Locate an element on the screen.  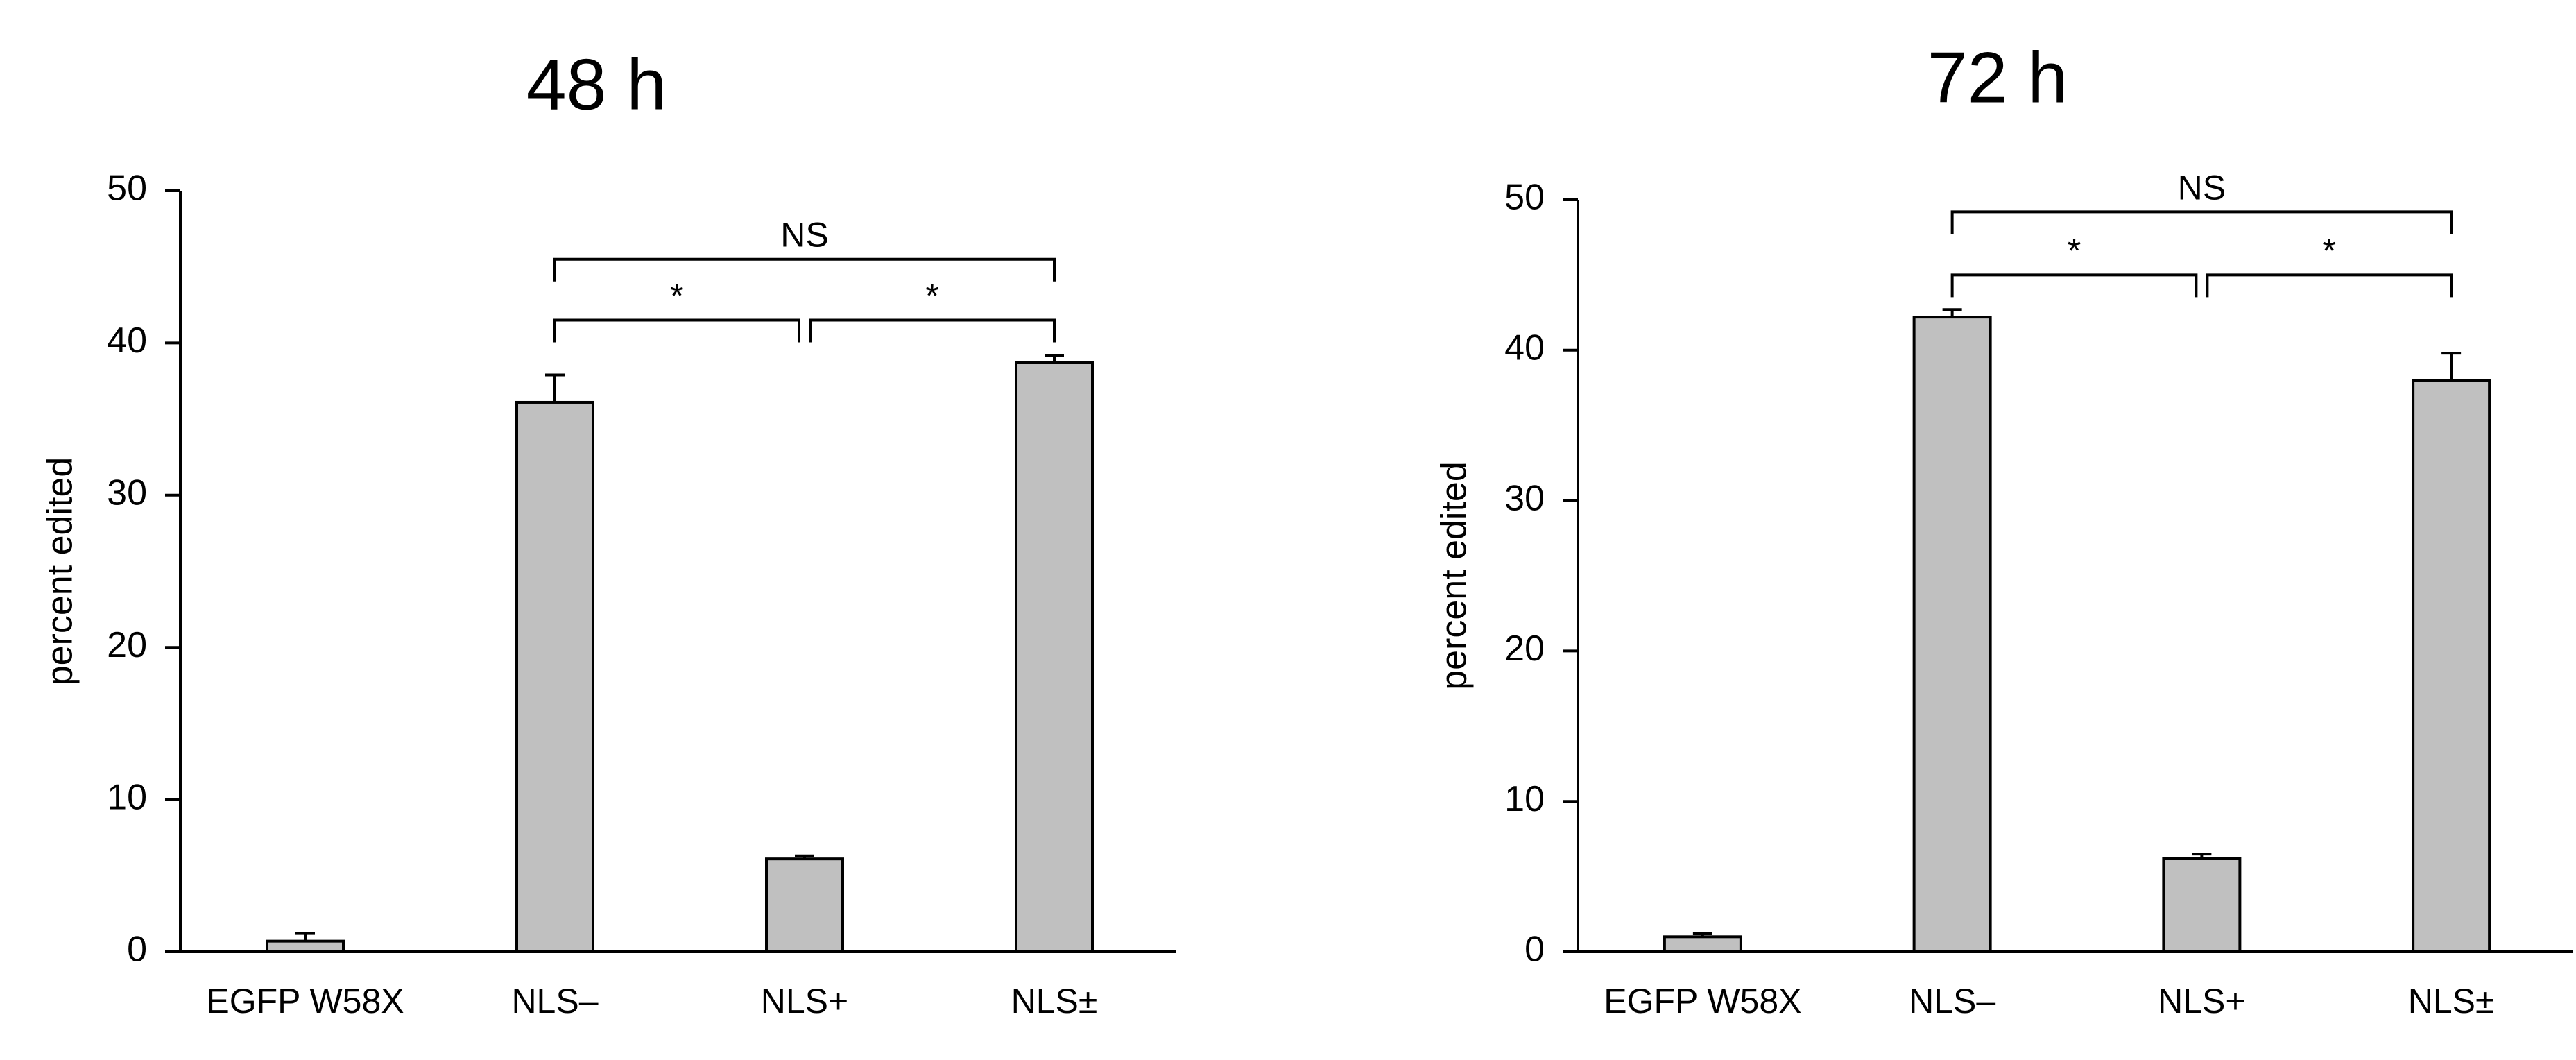
chart-title: 72 h is located at coordinates (1997, 77).